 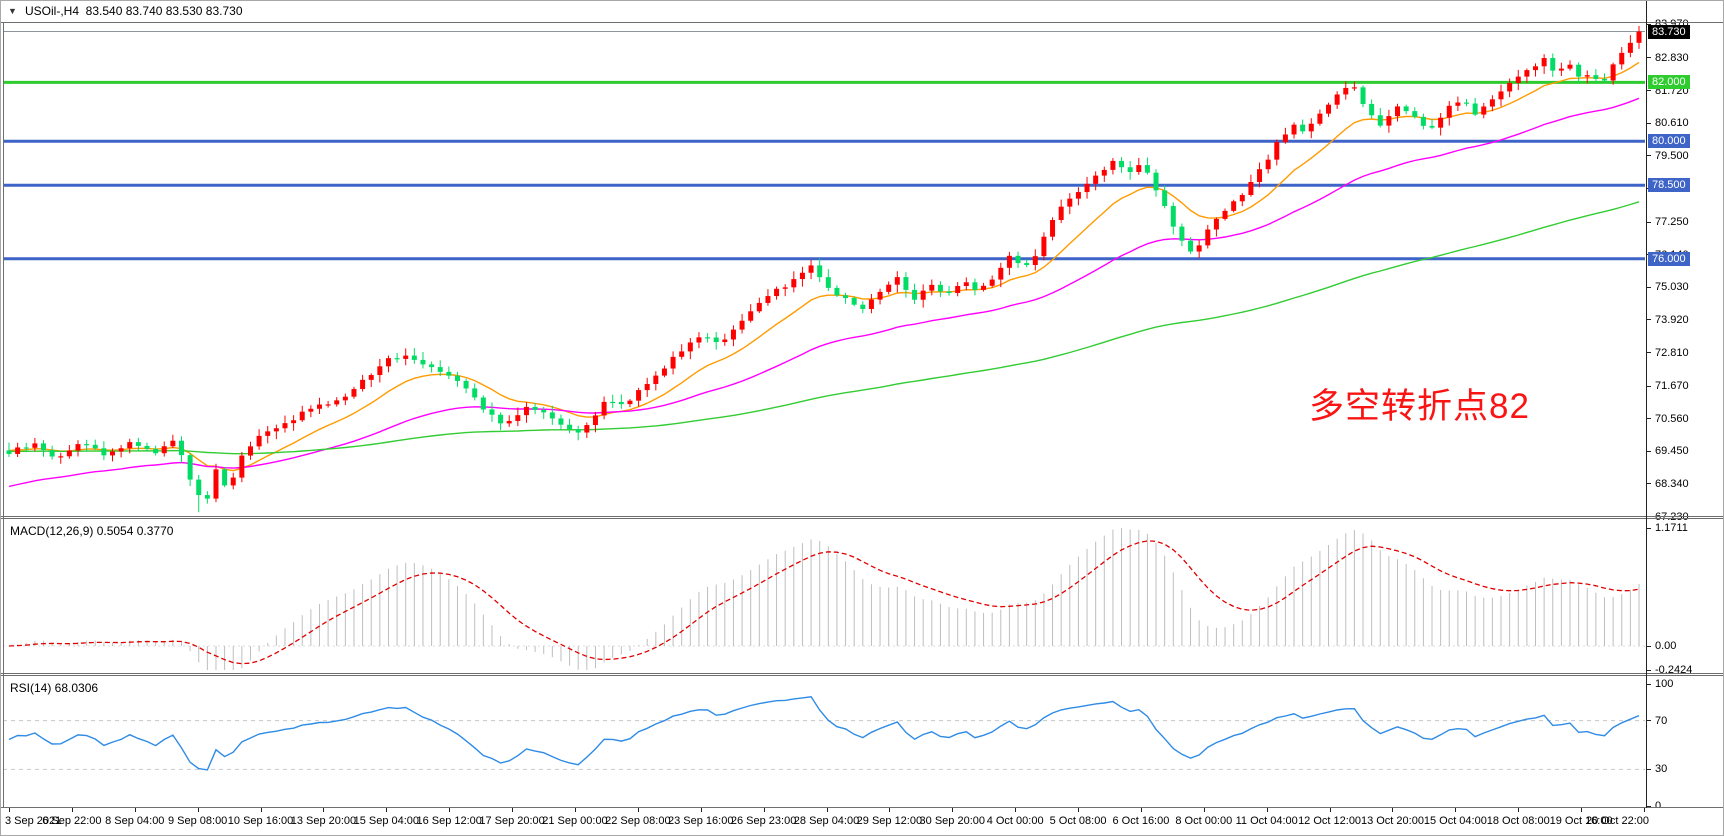 I want to click on rsi-tick-mark, so click(x=1649, y=806).